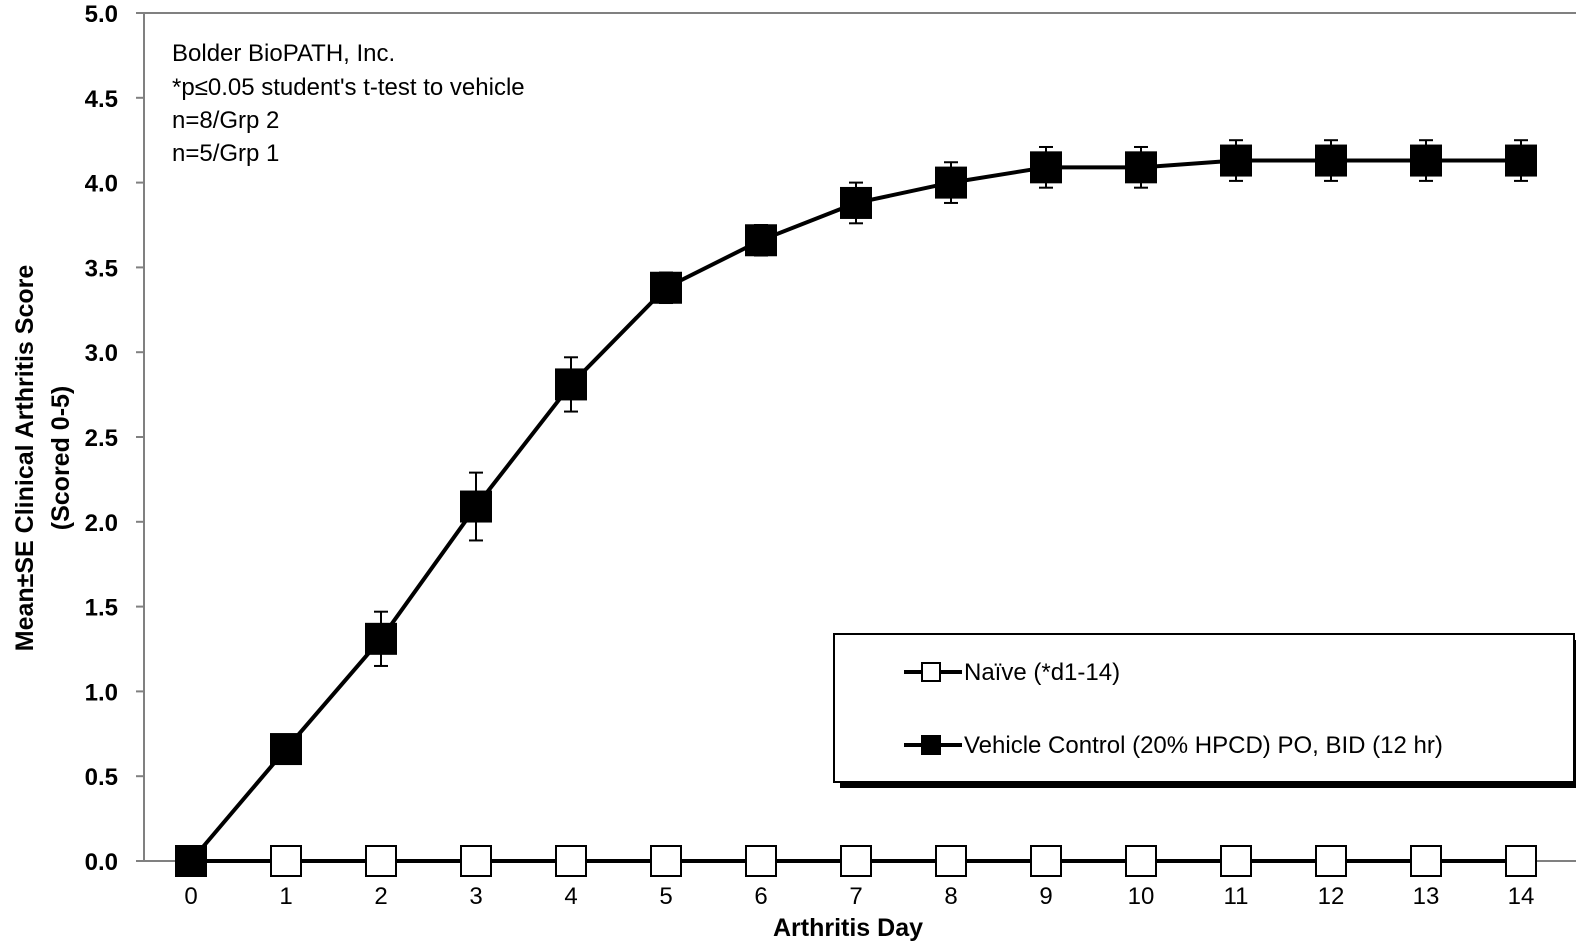  Describe the element at coordinates (285, 896) in the screenshot. I see `x-tick-label: 1` at that location.